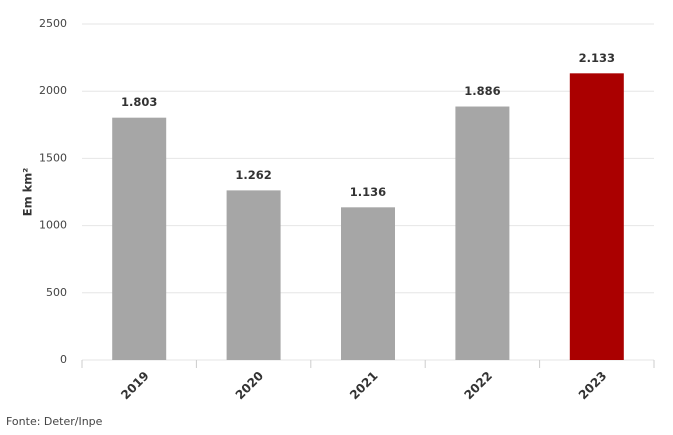  Describe the element at coordinates (364, 386) in the screenshot. I see `x-tick-label: 2021` at that location.